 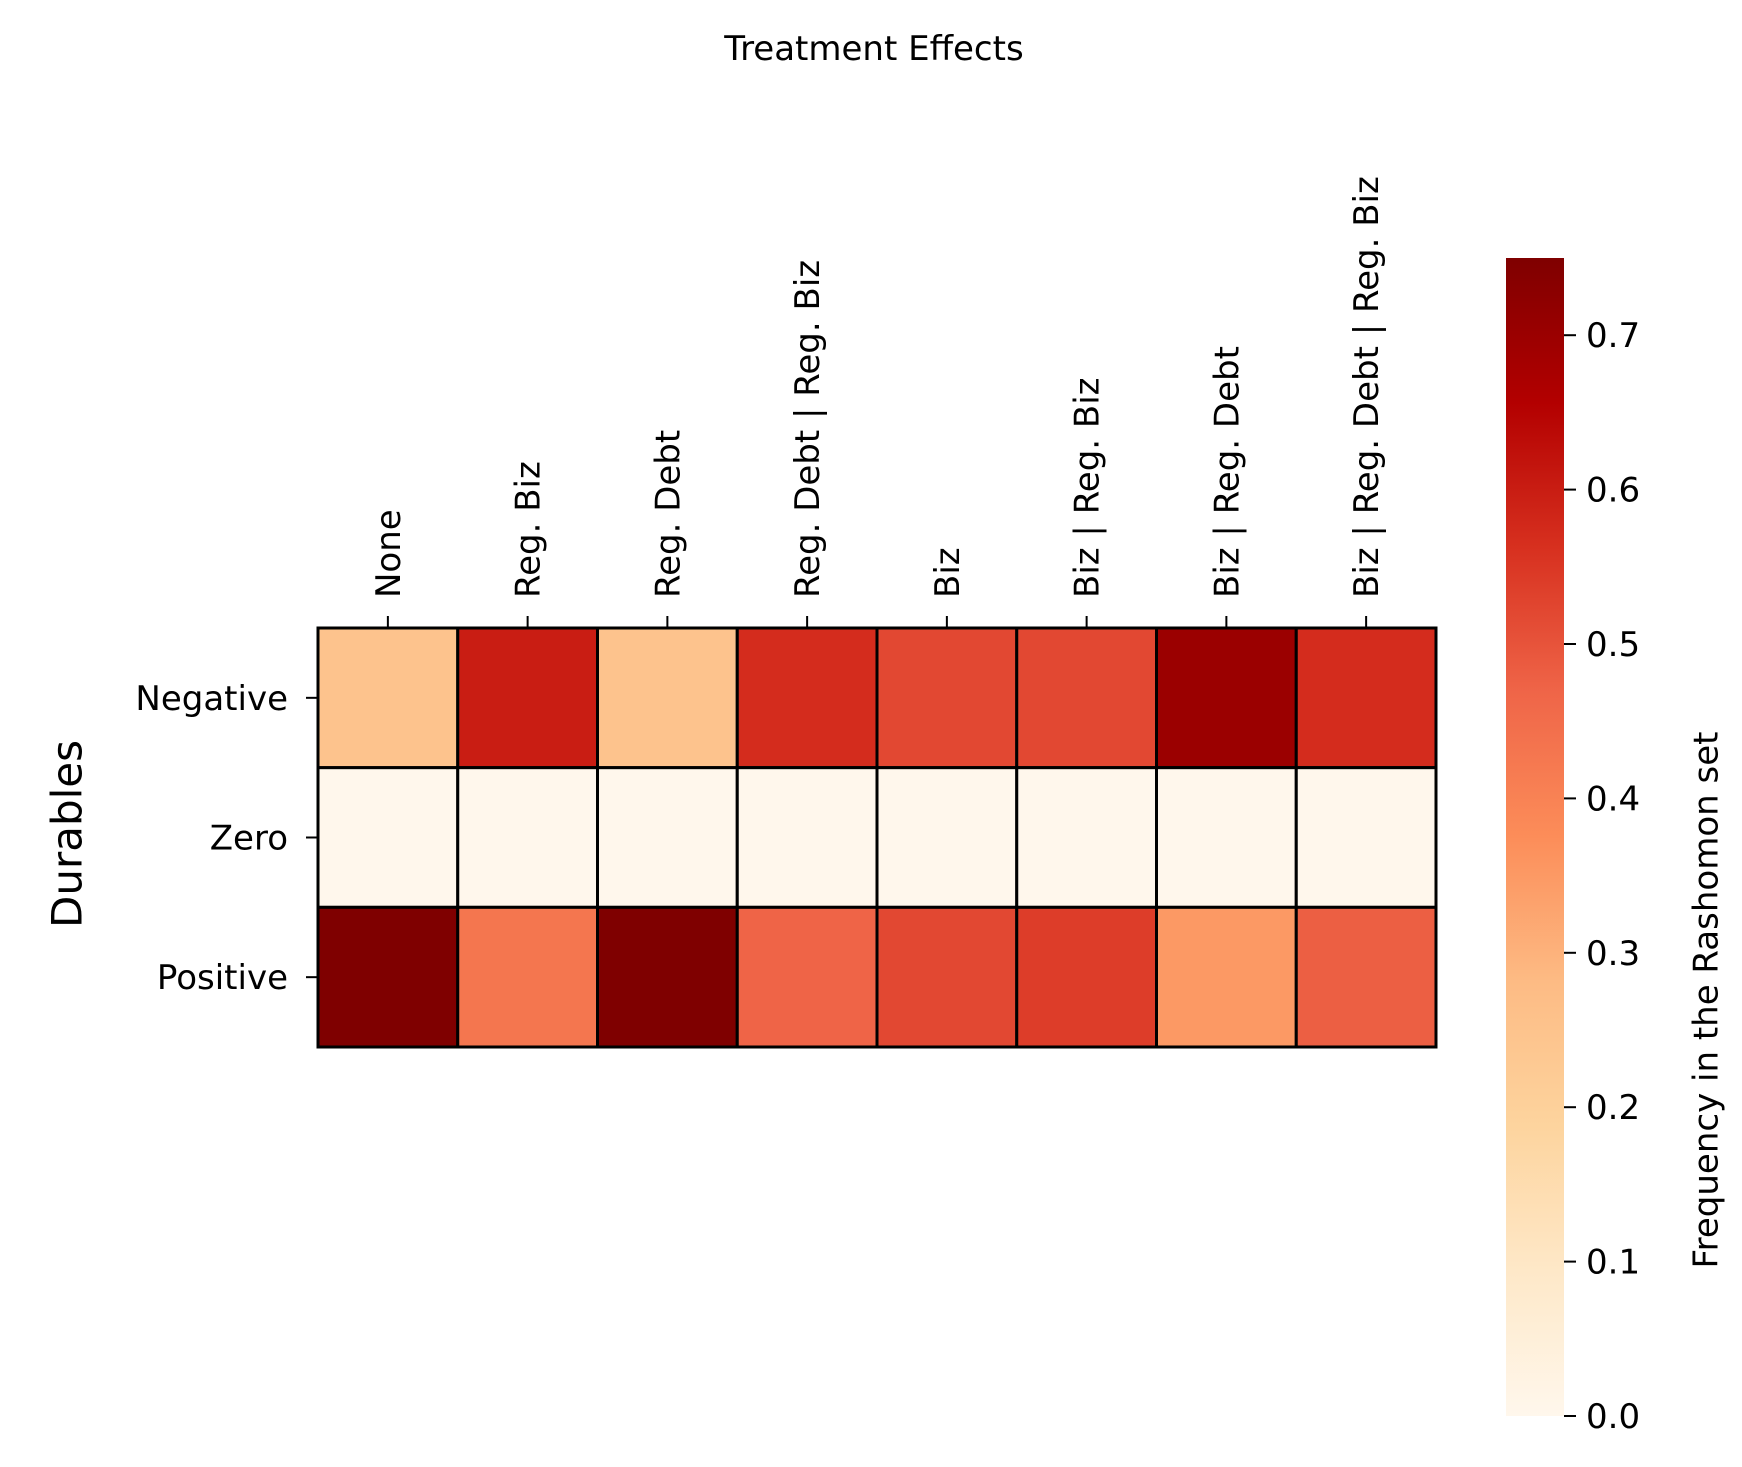 What do you see at coordinates (1613, 1417) in the screenshot?
I see `colorbar-tick-label: 0.0` at bounding box center [1613, 1417].